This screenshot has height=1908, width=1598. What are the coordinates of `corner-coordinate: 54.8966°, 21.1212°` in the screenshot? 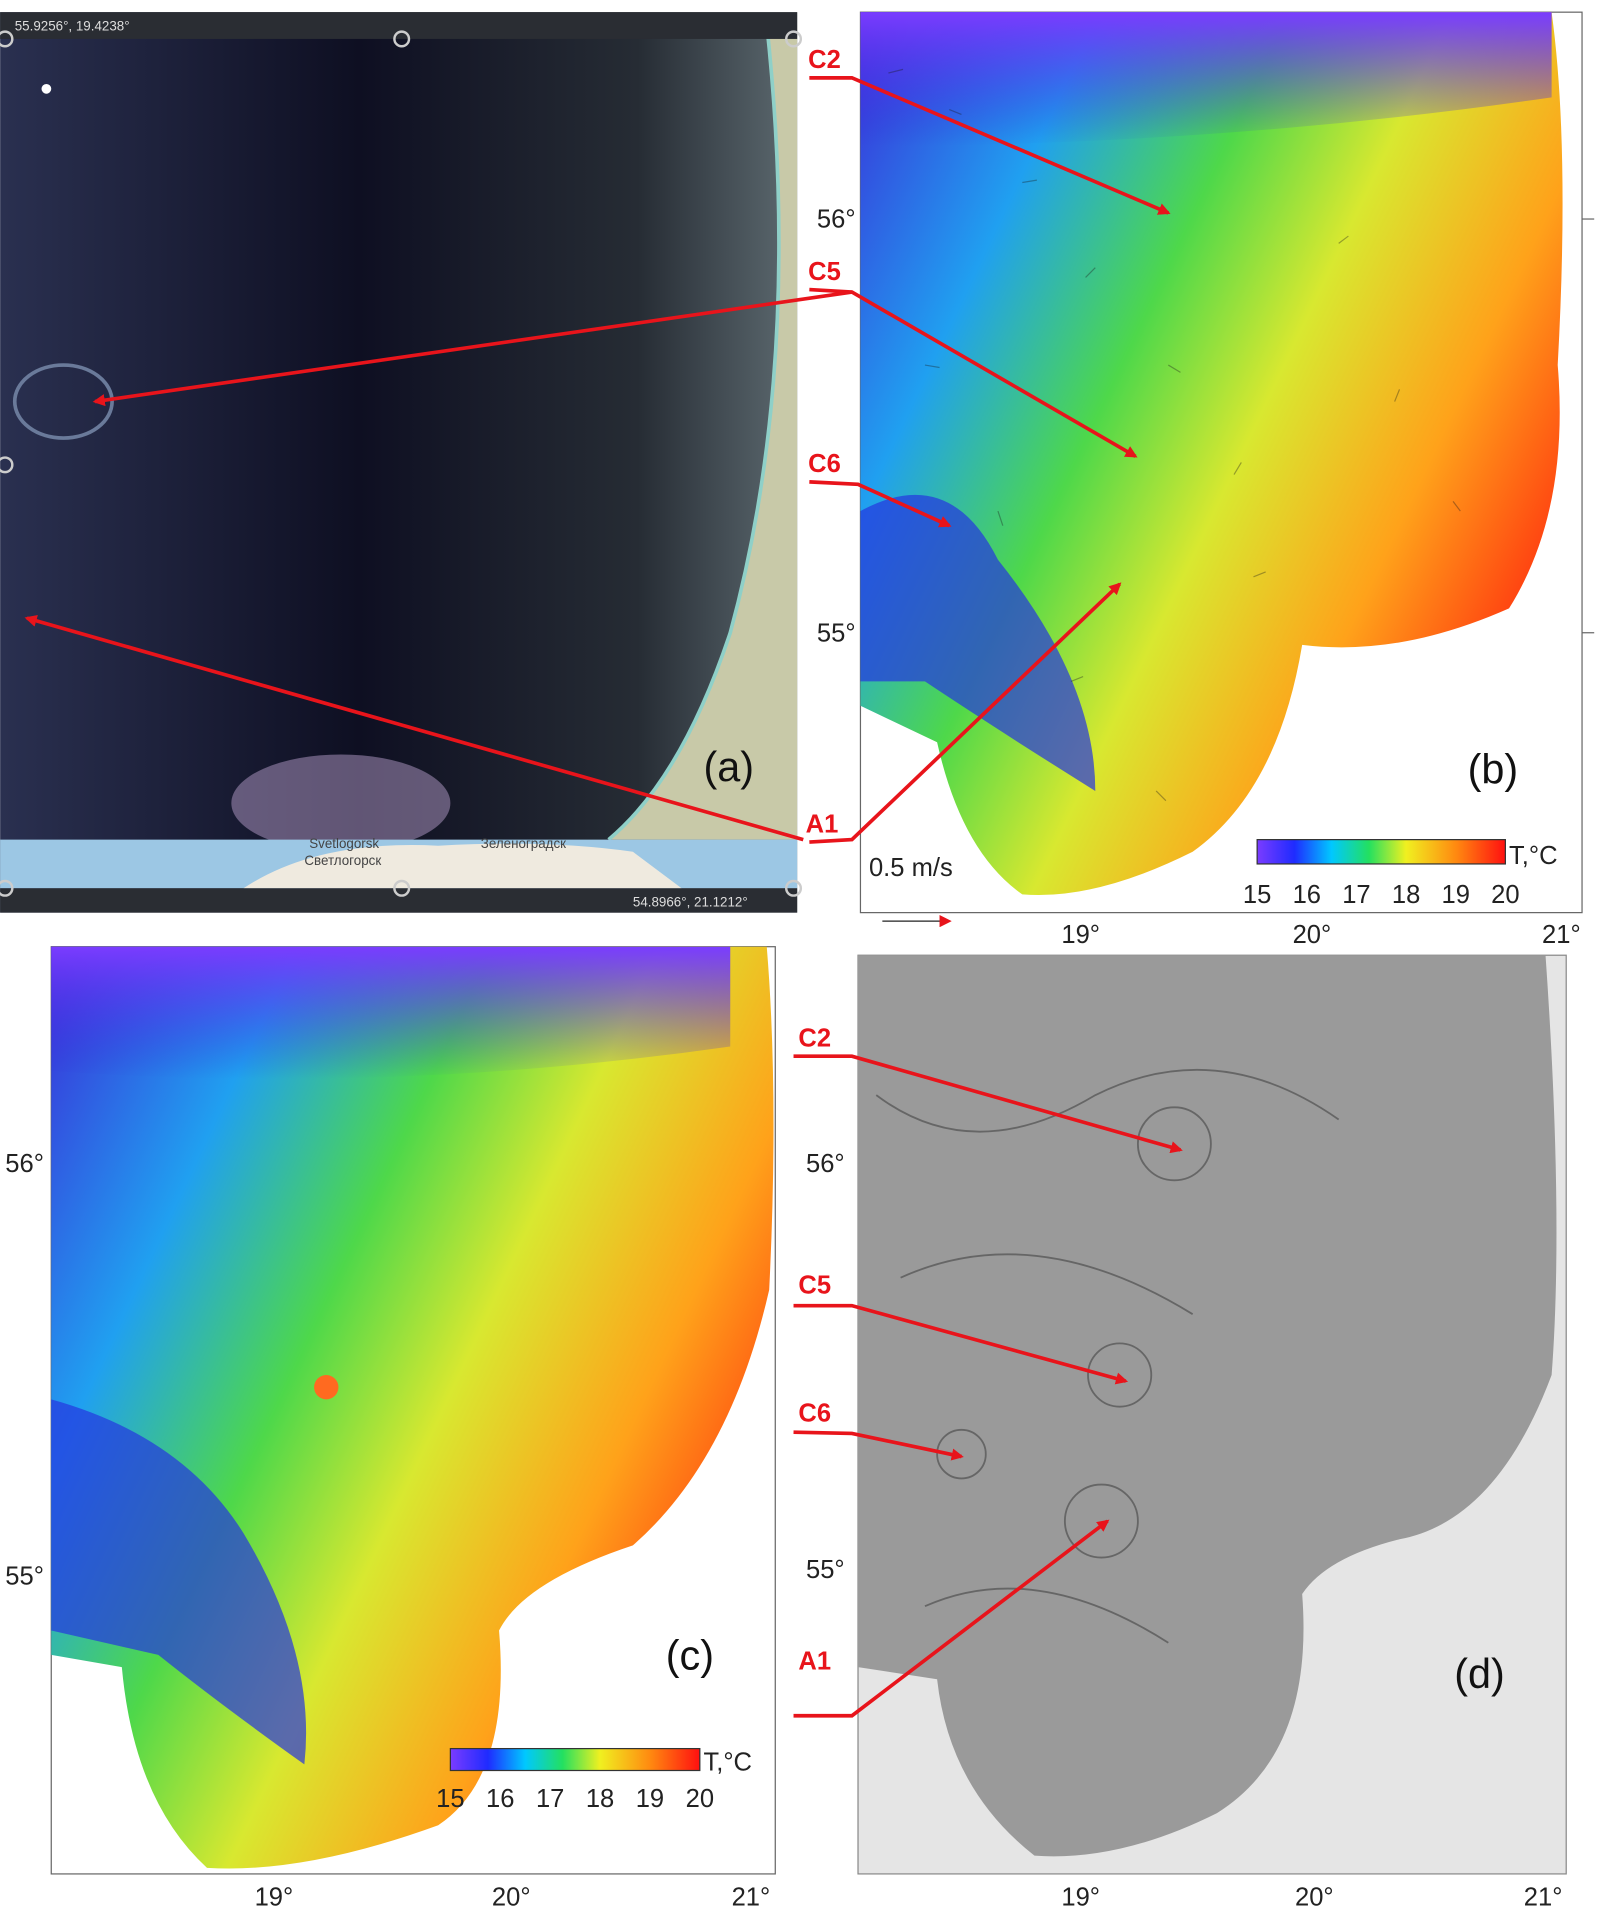 It's located at (690, 902).